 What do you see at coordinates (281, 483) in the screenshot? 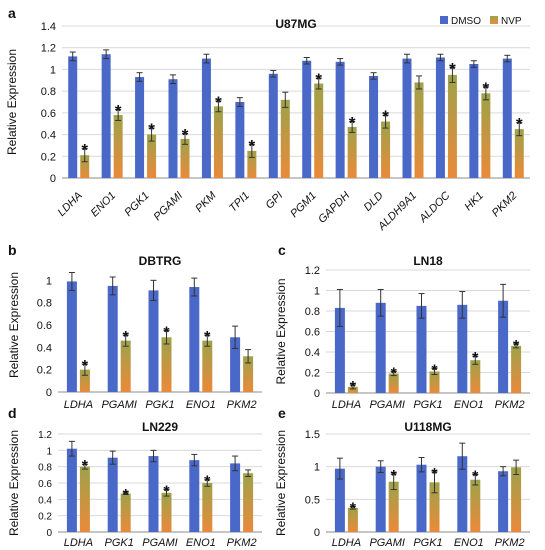
I see `y-axis-label: Relative Expression` at bounding box center [281, 483].